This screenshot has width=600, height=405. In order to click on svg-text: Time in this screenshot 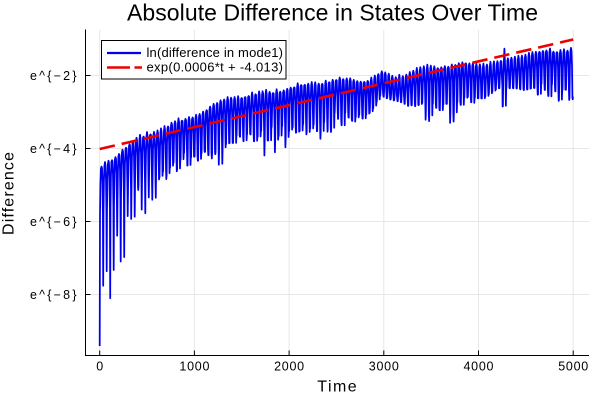, I will do `click(336, 386)`.